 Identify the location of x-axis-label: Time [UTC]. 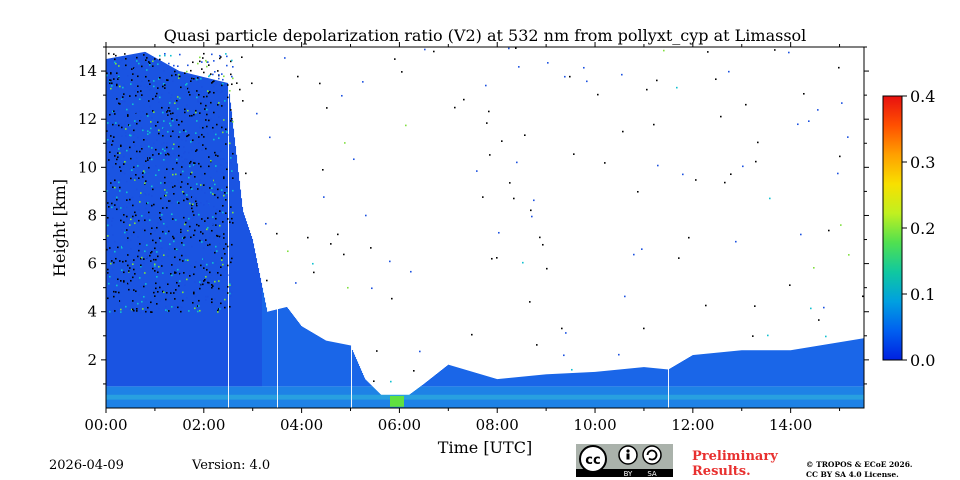
(485, 447).